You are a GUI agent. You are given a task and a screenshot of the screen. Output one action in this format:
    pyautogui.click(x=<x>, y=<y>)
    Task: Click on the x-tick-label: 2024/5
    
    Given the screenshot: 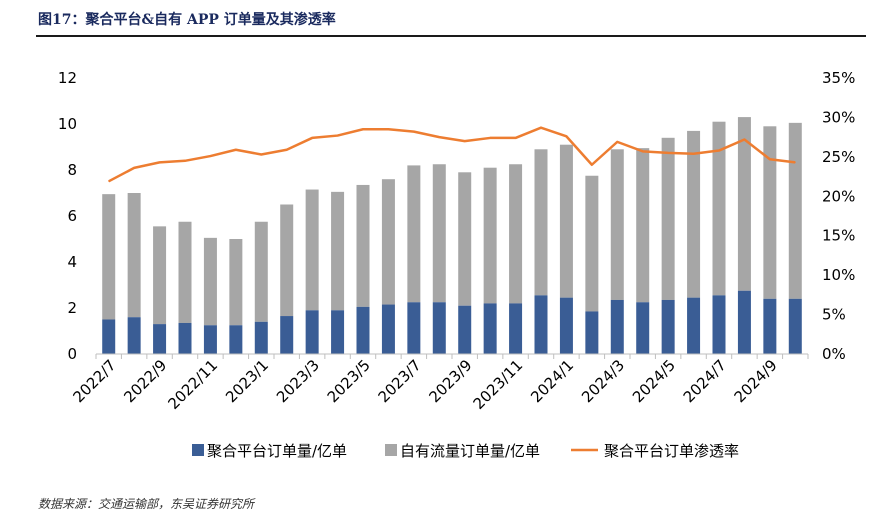 What is the action you would take?
    pyautogui.click(x=654, y=381)
    